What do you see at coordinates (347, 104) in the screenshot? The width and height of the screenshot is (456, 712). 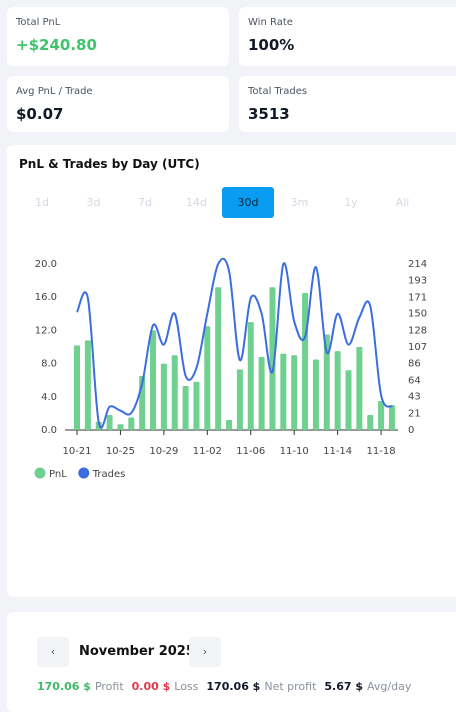 I see `stat-card: Total Trades 3513` at bounding box center [347, 104].